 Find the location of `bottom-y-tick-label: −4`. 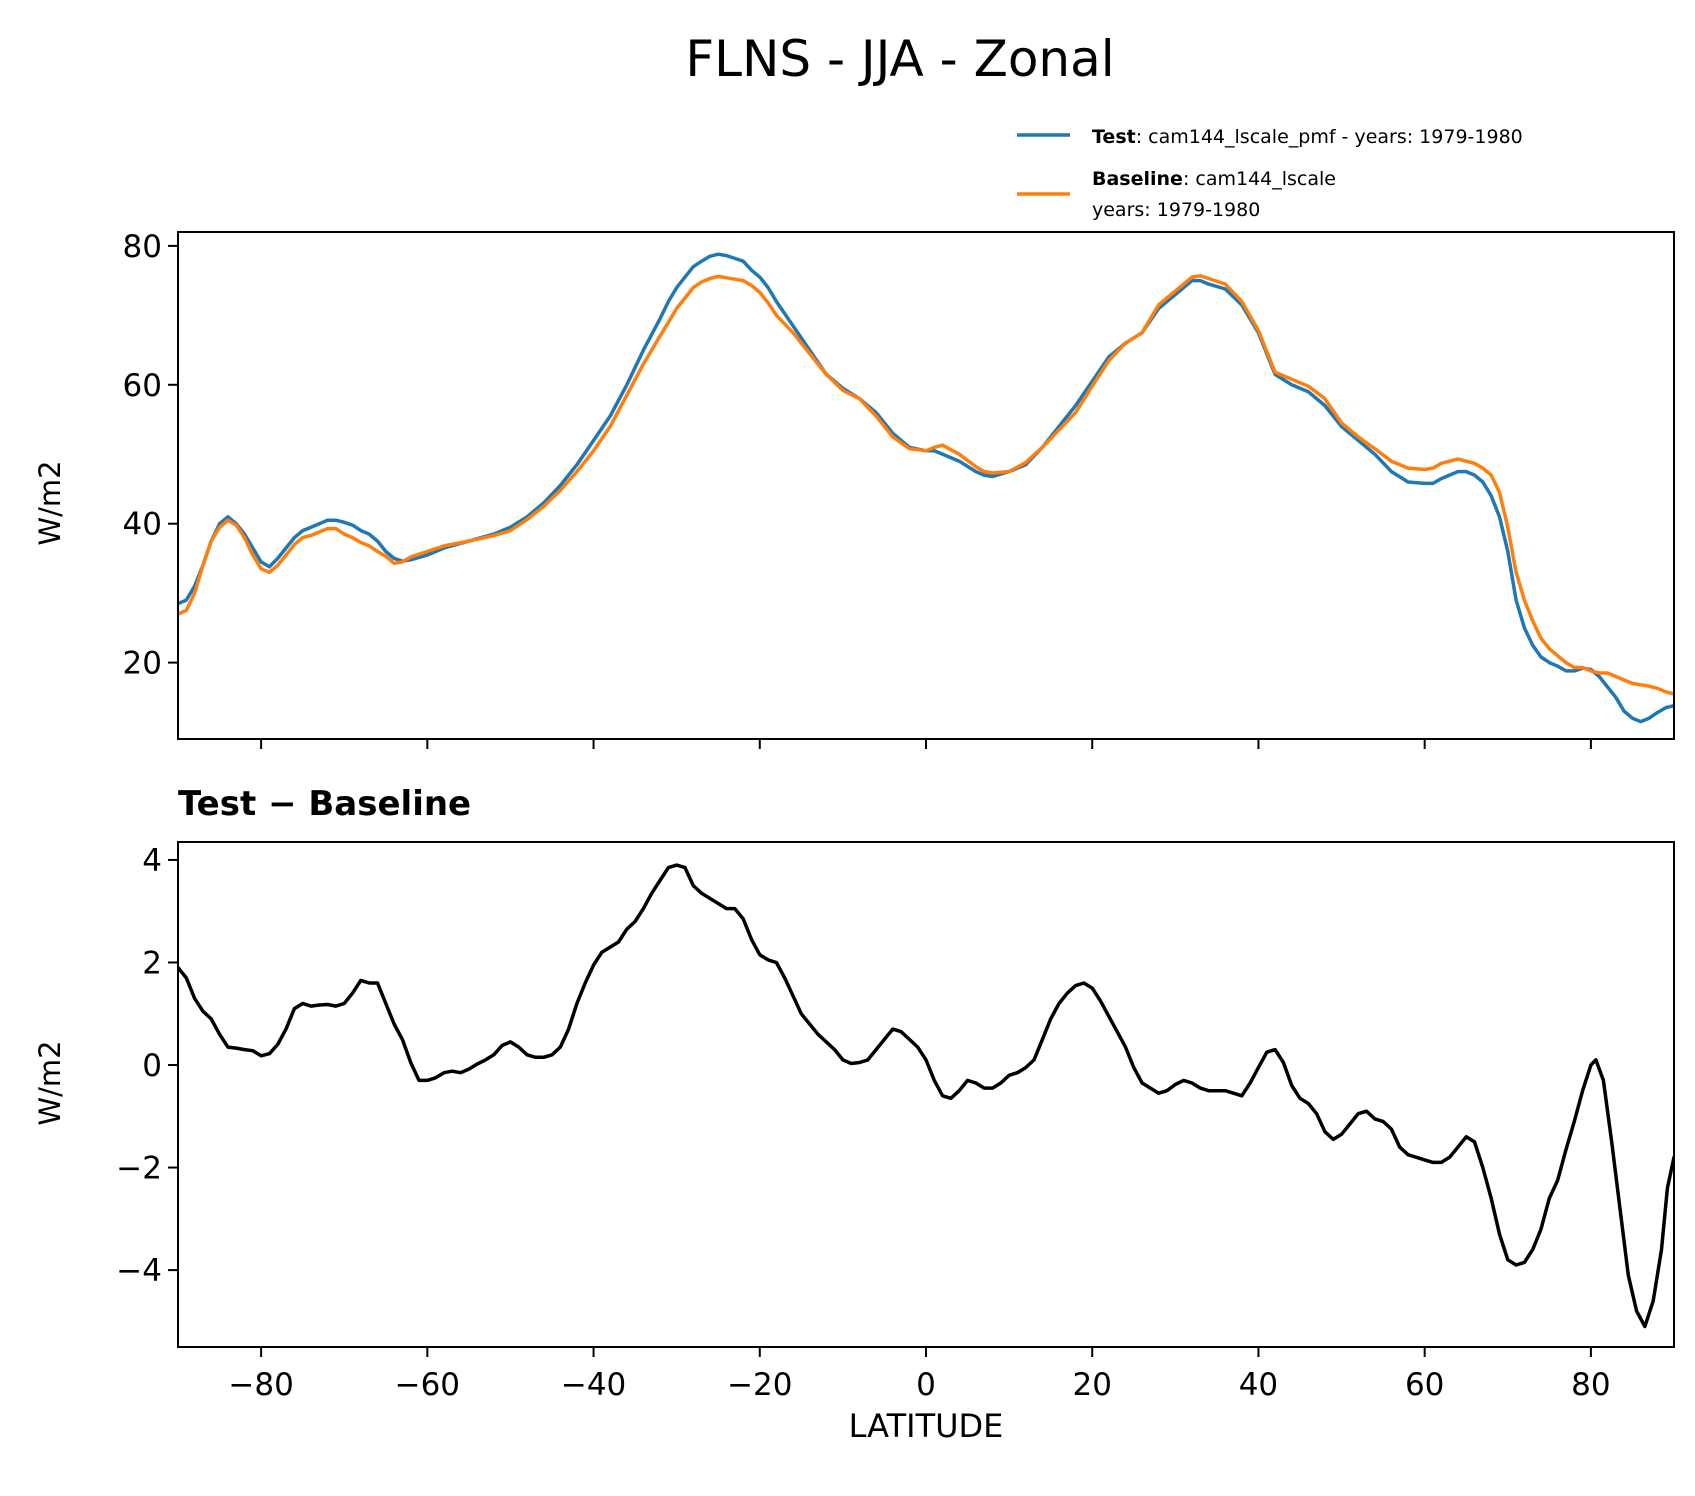

bottom-y-tick-label: −4 is located at coordinates (139, 1271).